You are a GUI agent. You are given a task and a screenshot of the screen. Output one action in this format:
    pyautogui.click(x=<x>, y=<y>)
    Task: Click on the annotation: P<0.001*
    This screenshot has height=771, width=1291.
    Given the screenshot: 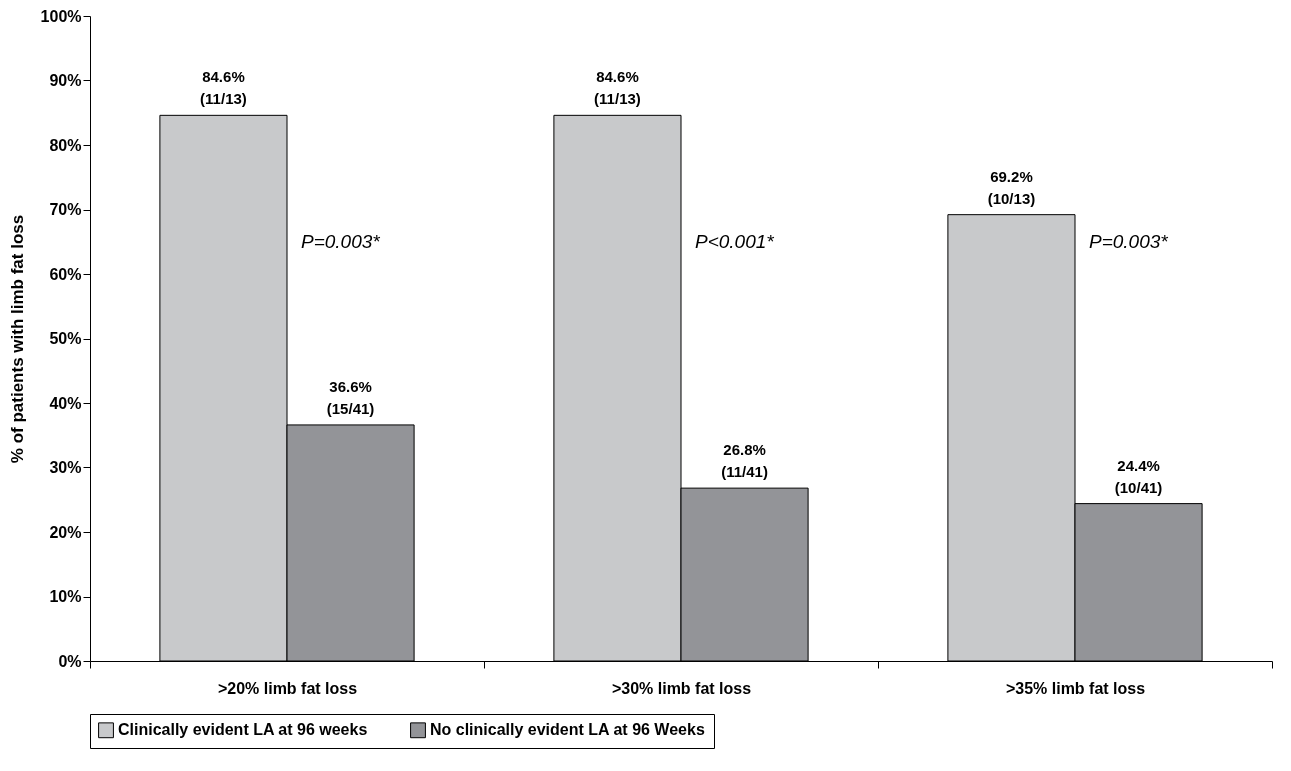 What is the action you would take?
    pyautogui.click(x=735, y=241)
    